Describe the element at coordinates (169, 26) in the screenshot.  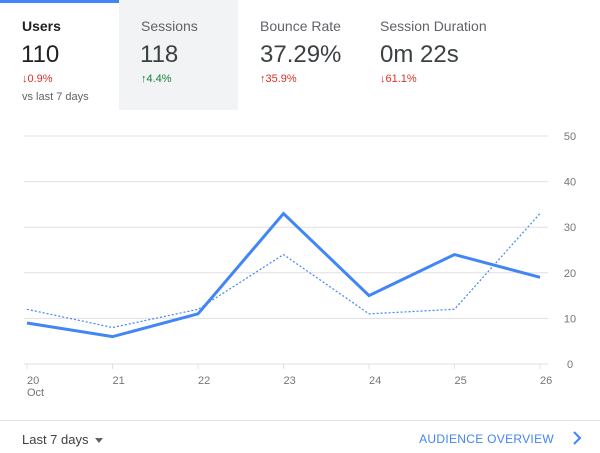
I see `tab-sessions-label: Sessions` at that location.